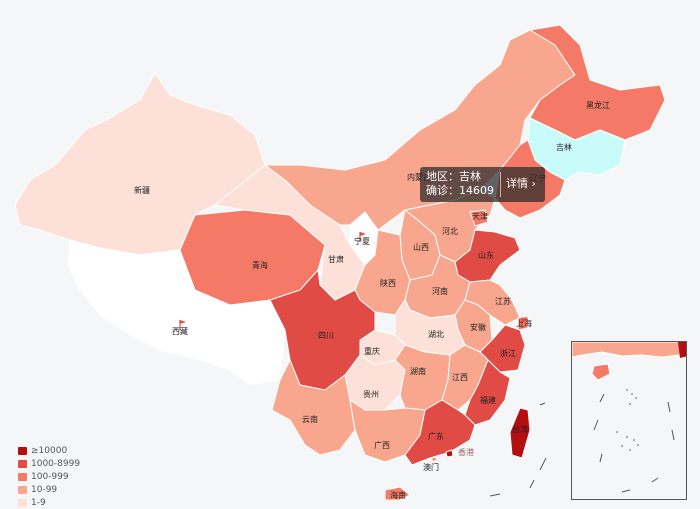 This screenshot has height=509, width=700. What do you see at coordinates (38, 502) in the screenshot?
I see `legend-label: 1-9` at bounding box center [38, 502].